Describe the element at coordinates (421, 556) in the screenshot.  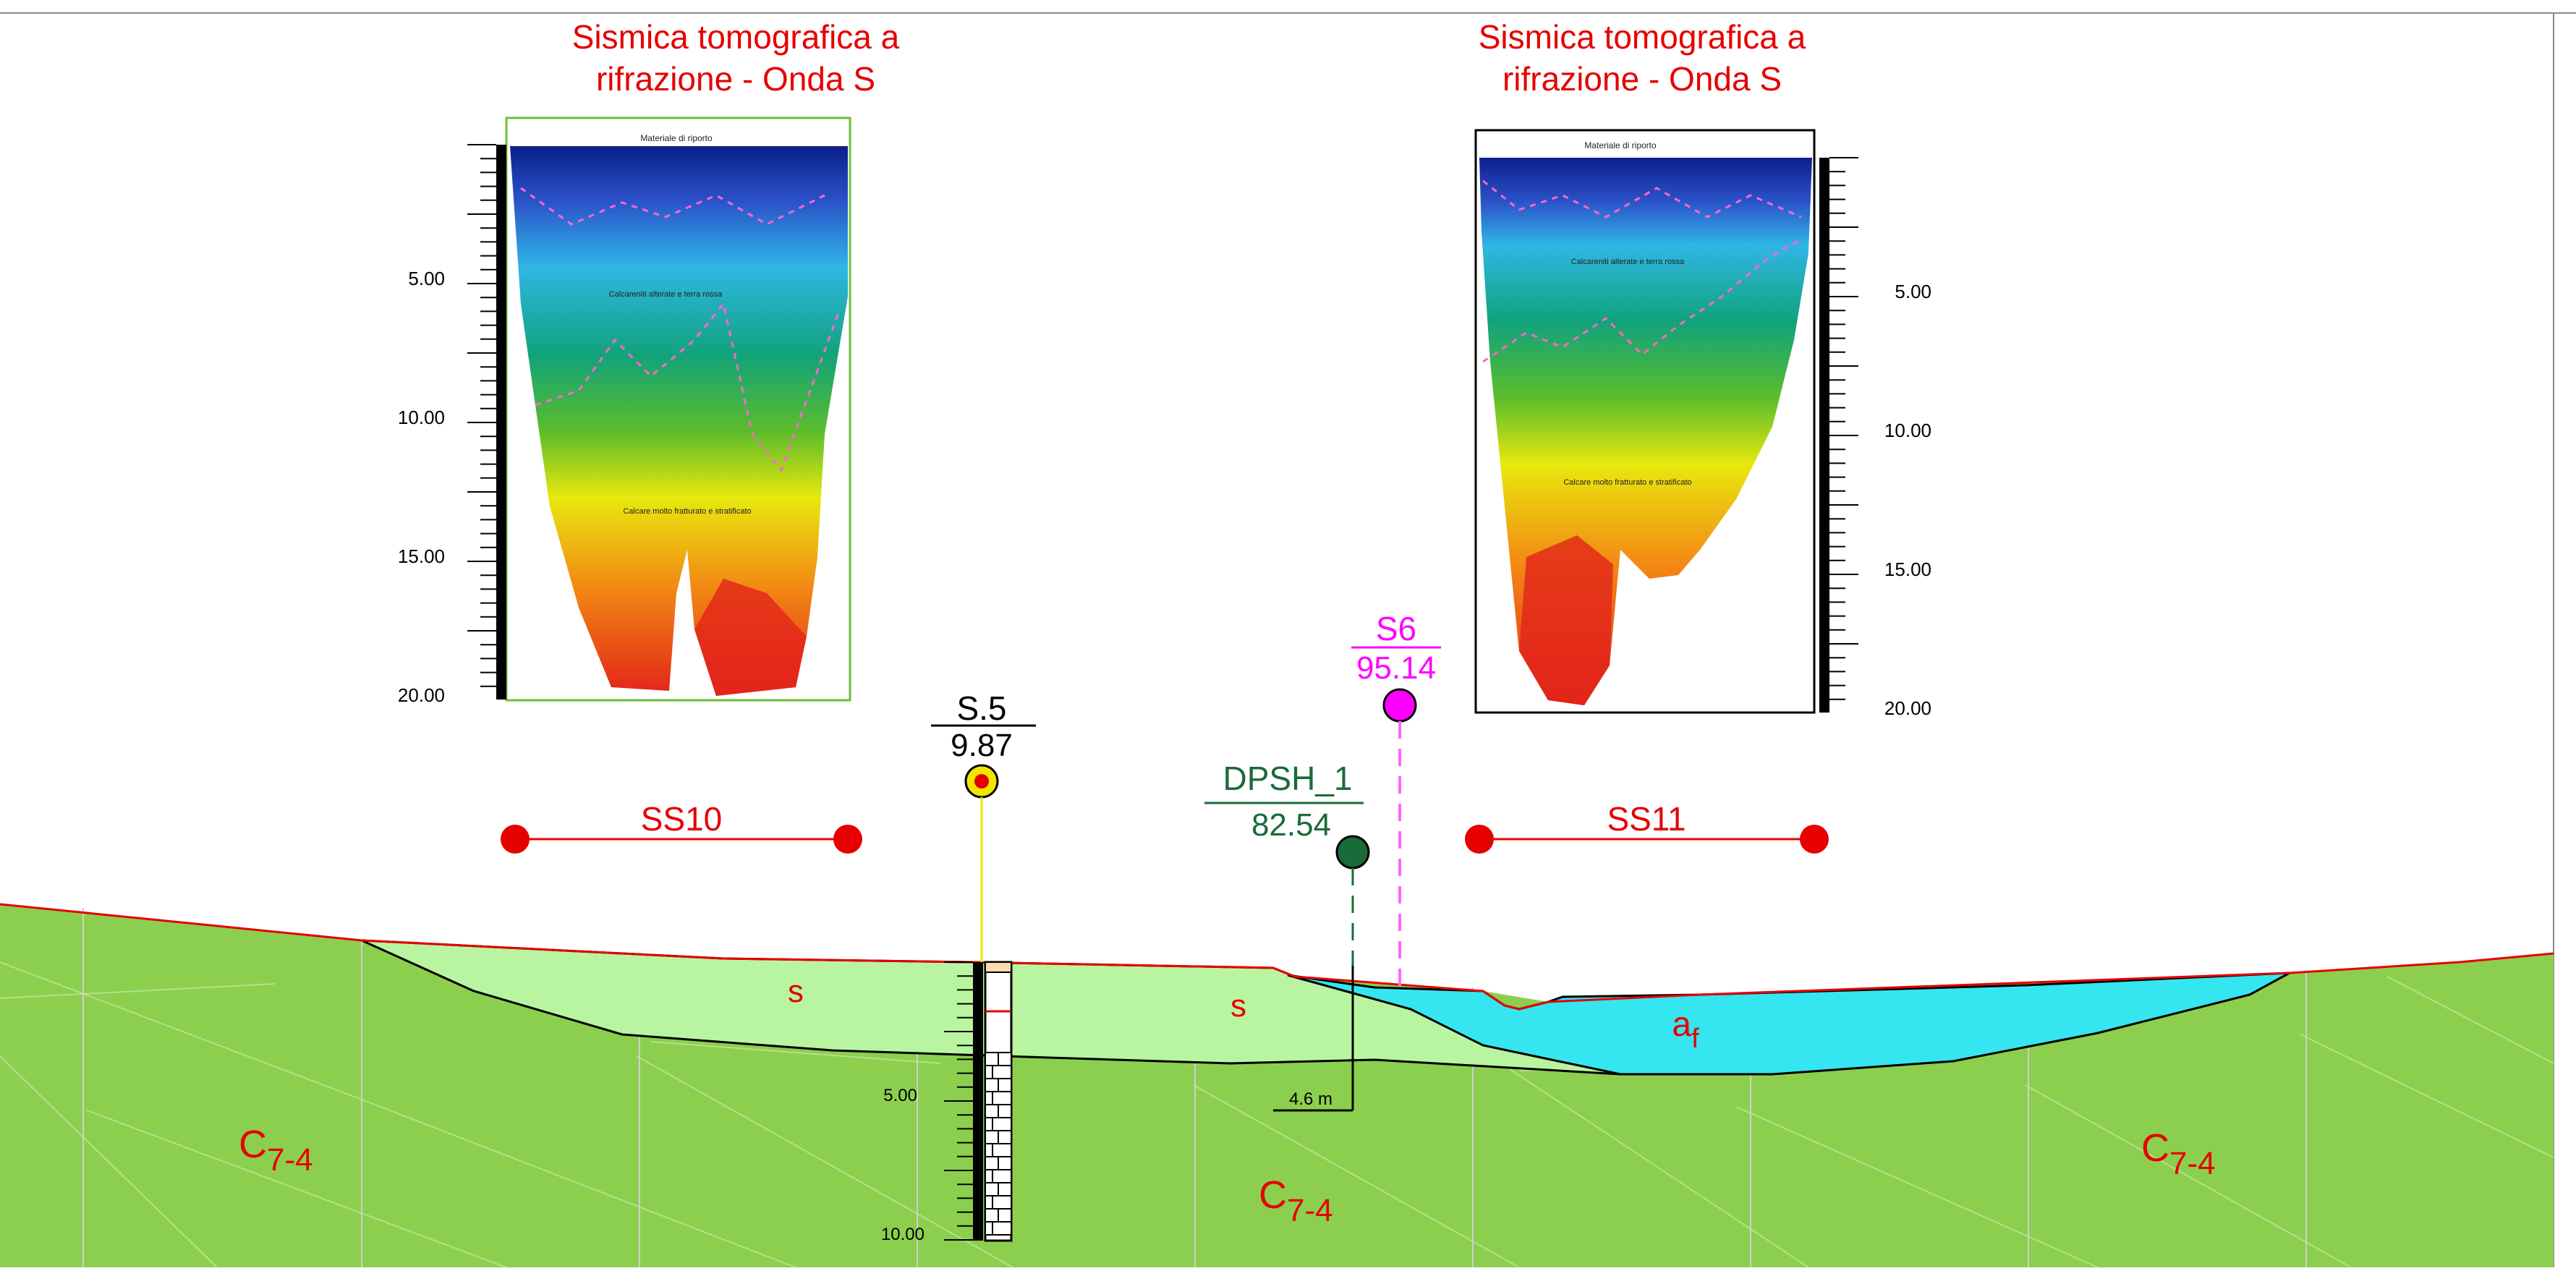
I see `left-scale-15: 15.00` at that location.